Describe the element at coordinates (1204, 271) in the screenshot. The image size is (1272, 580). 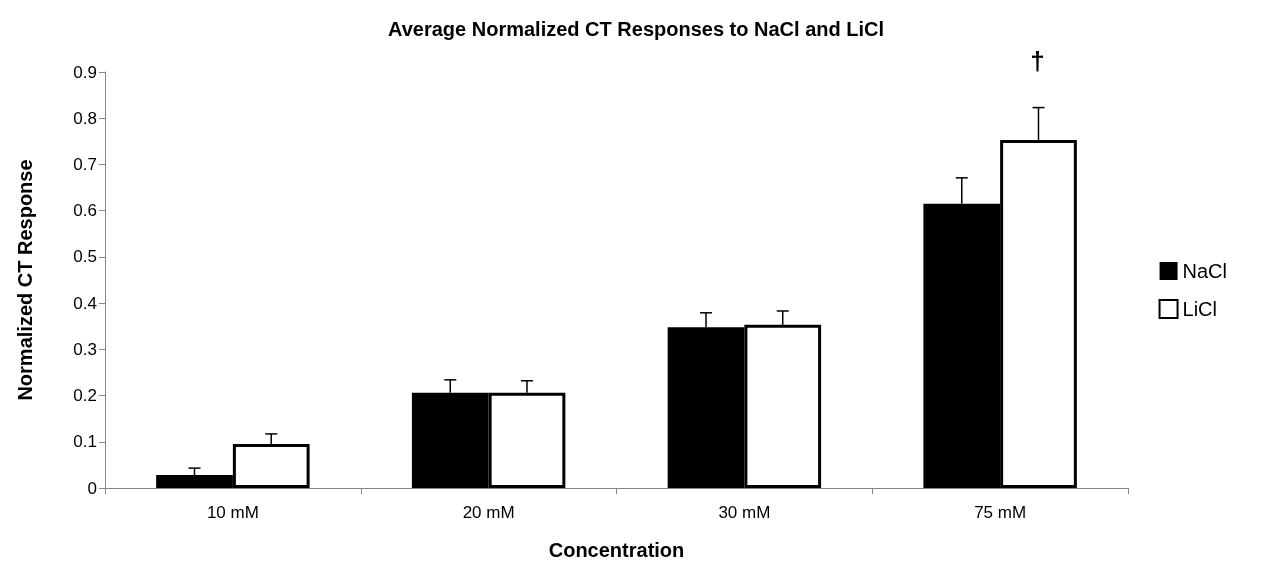
I see `legend-label: NaCl` at that location.